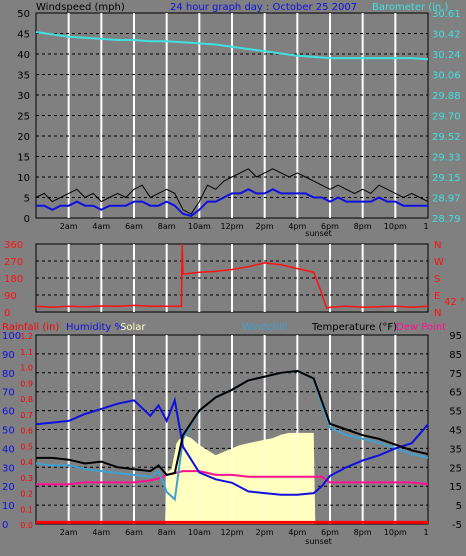 This screenshot has width=466, height=556. What do you see at coordinates (457, 525) in the screenshot?
I see `temperature-tick: -5` at bounding box center [457, 525].